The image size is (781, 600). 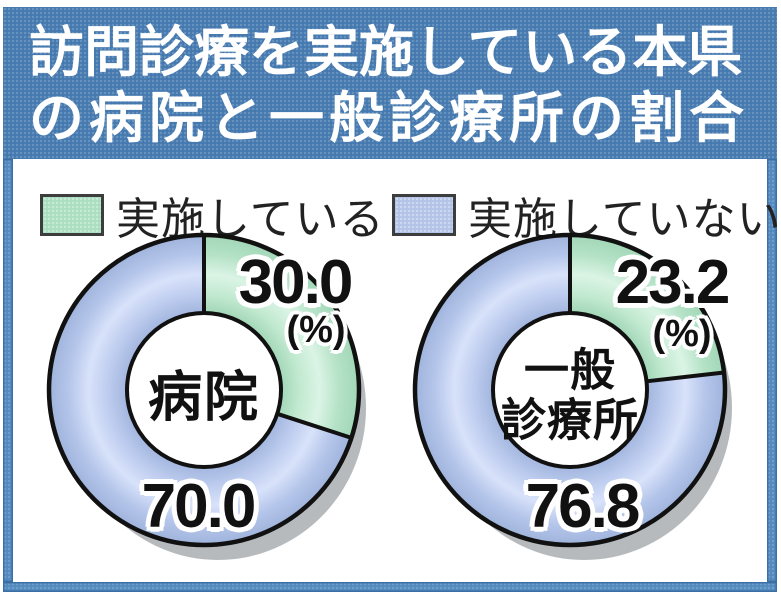 What do you see at coordinates (389, 118) in the screenshot?
I see `page-title-line2: の病院と一般診療所の割合` at bounding box center [389, 118].